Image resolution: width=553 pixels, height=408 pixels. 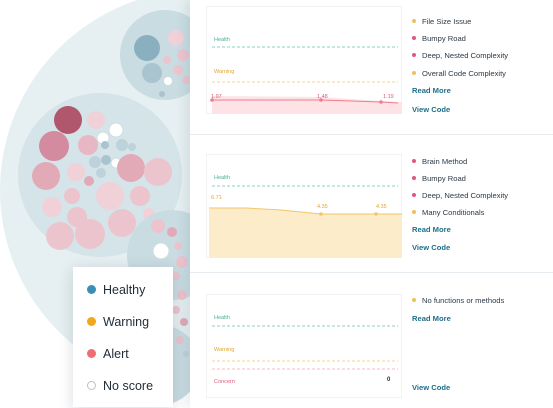 What do you see at coordinates (389, 380) in the screenshot?
I see `trend-value-label: 0` at bounding box center [389, 380].